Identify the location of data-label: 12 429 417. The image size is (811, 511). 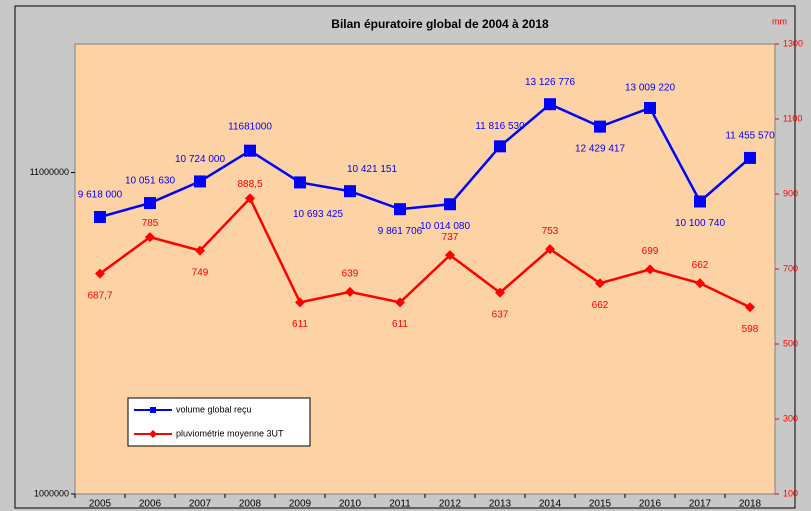
(600, 148).